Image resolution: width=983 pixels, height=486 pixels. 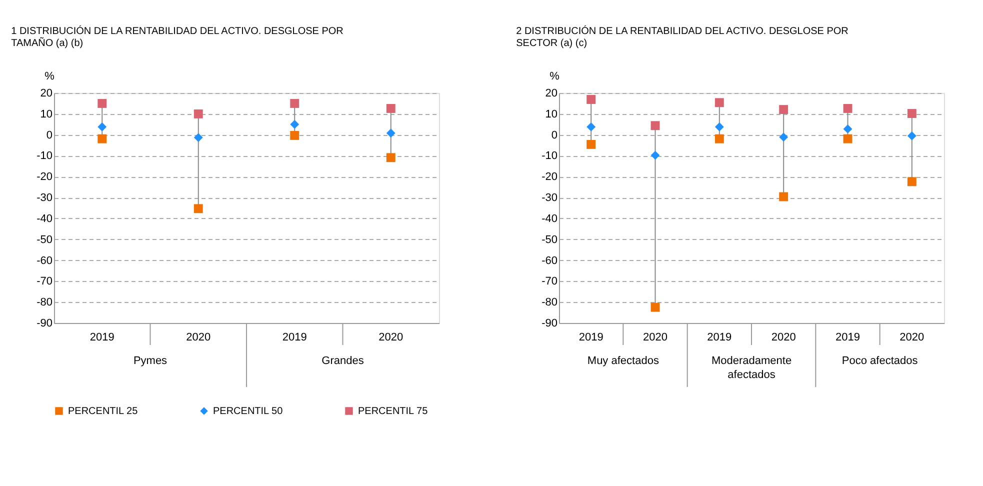 I want to click on text: Muy afectados, so click(x=623, y=361).